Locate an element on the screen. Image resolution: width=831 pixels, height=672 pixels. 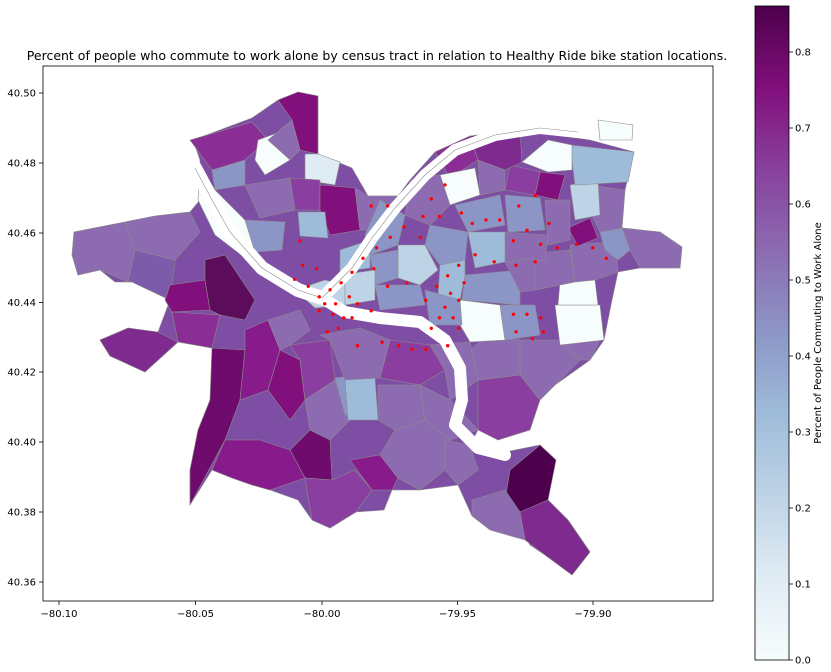
station-markers is located at coordinates (450, 267).